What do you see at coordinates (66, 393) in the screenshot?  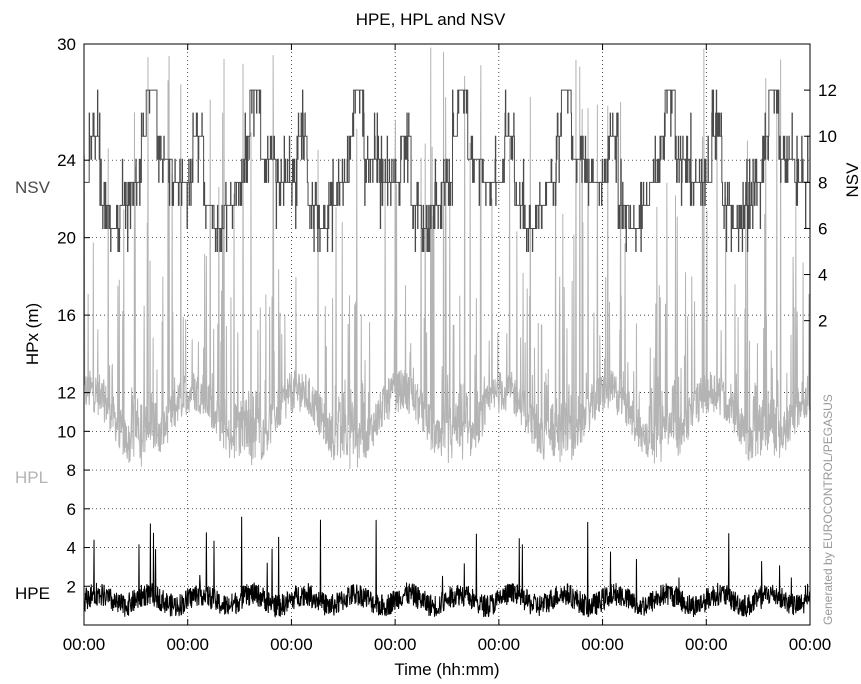 I see `y-tick-label: 12` at bounding box center [66, 393].